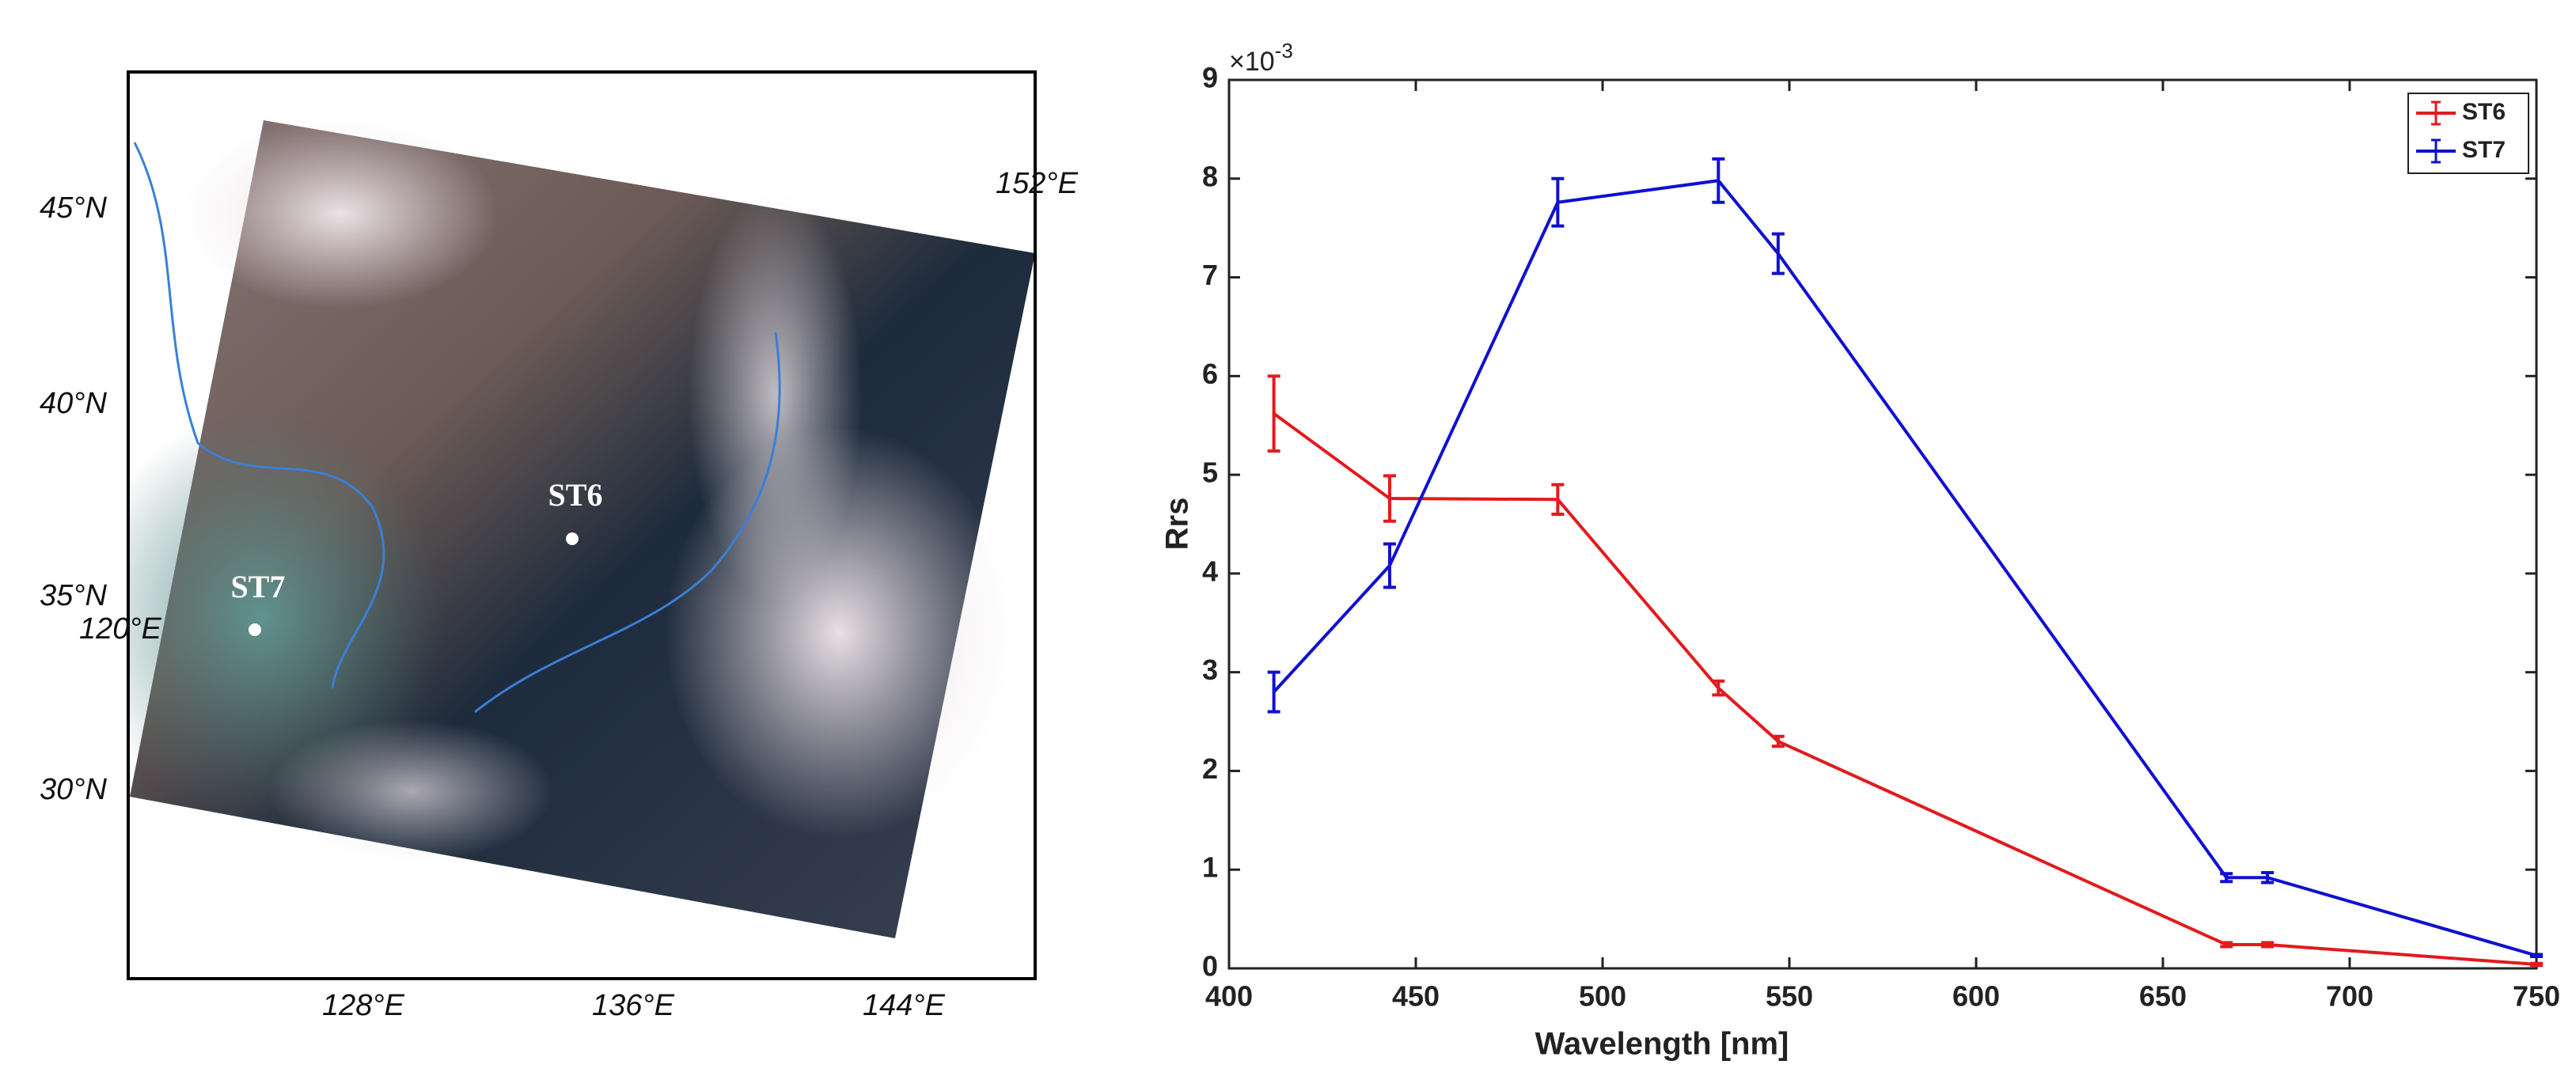  What do you see at coordinates (1976, 996) in the screenshot?
I see `x-tick-label: 600` at bounding box center [1976, 996].